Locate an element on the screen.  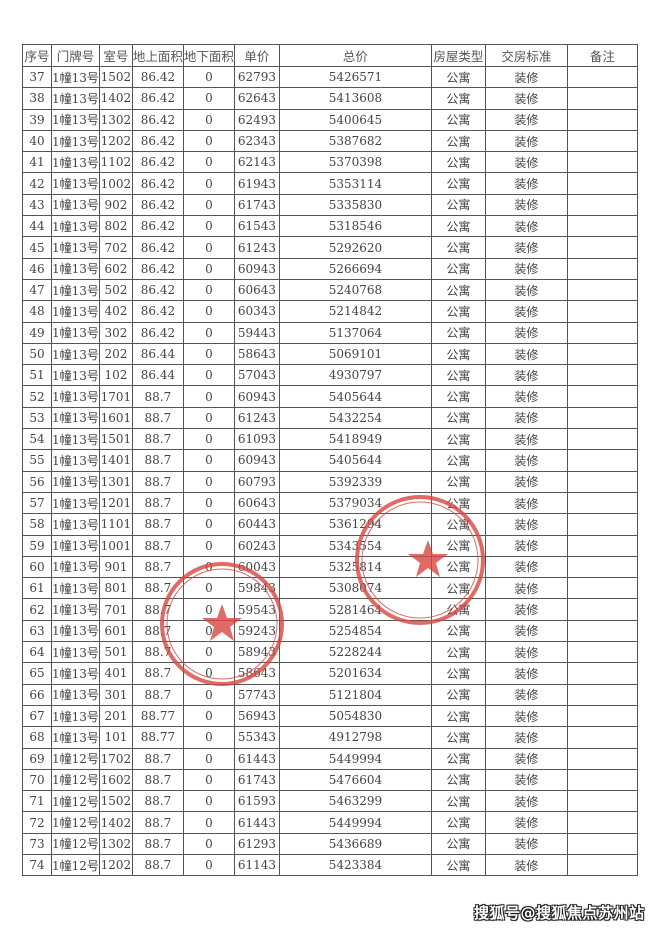
table-cell: 802 is located at coordinates (115, 226).